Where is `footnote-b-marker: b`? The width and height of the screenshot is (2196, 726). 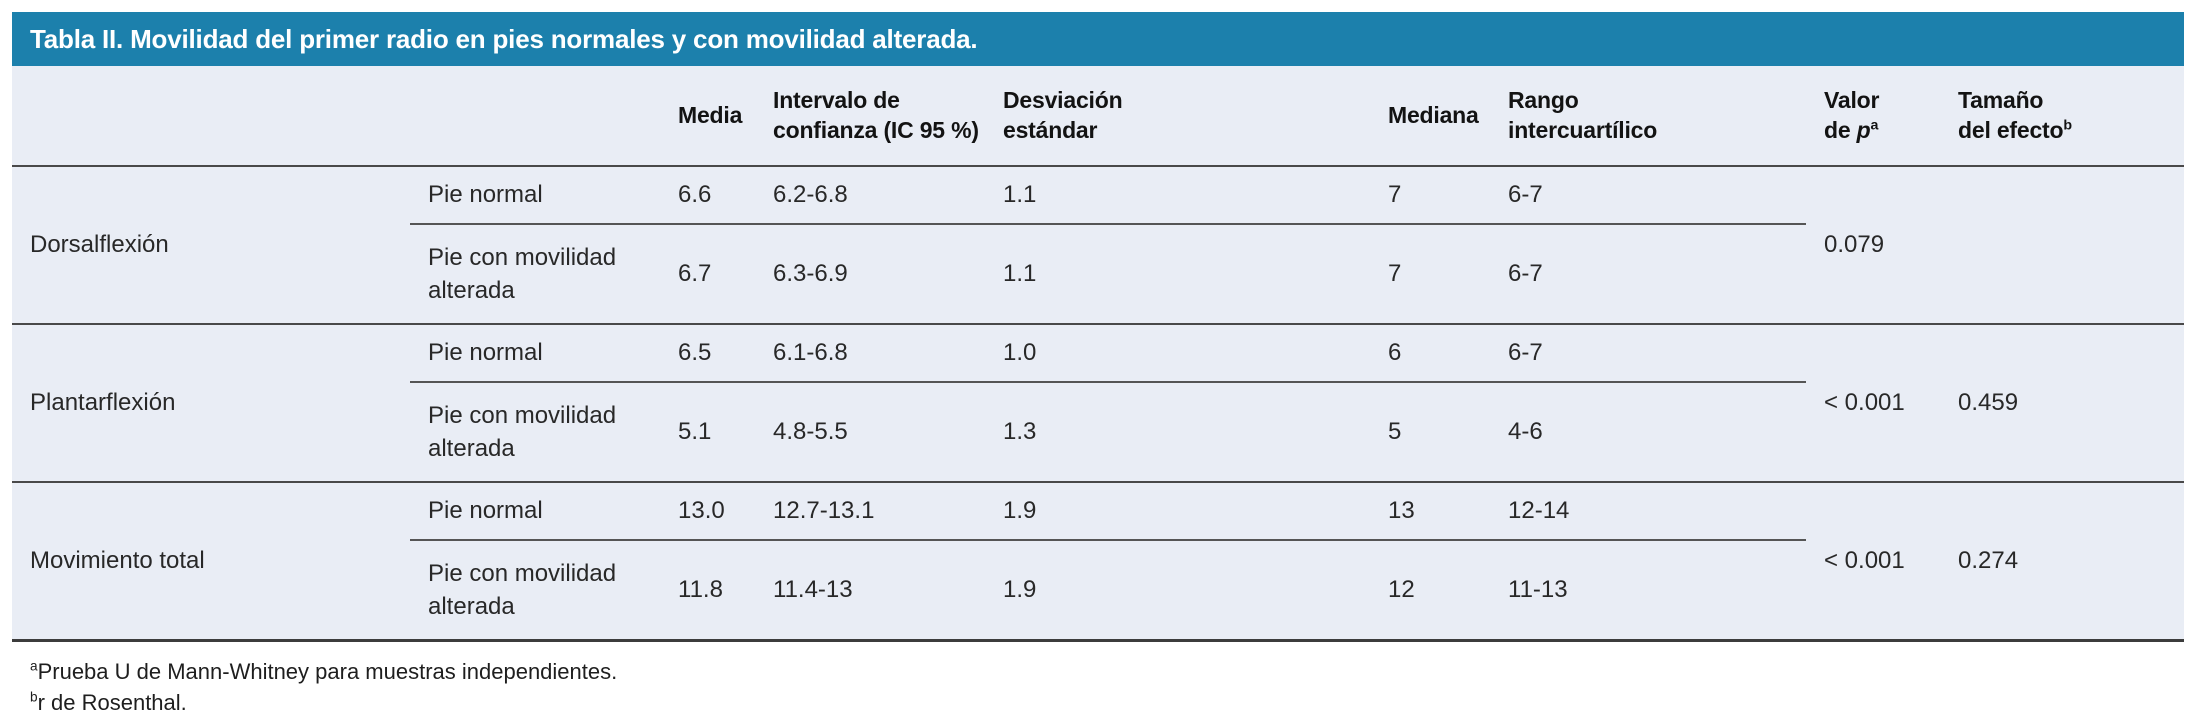
footnote-b-marker: b is located at coordinates (34, 697).